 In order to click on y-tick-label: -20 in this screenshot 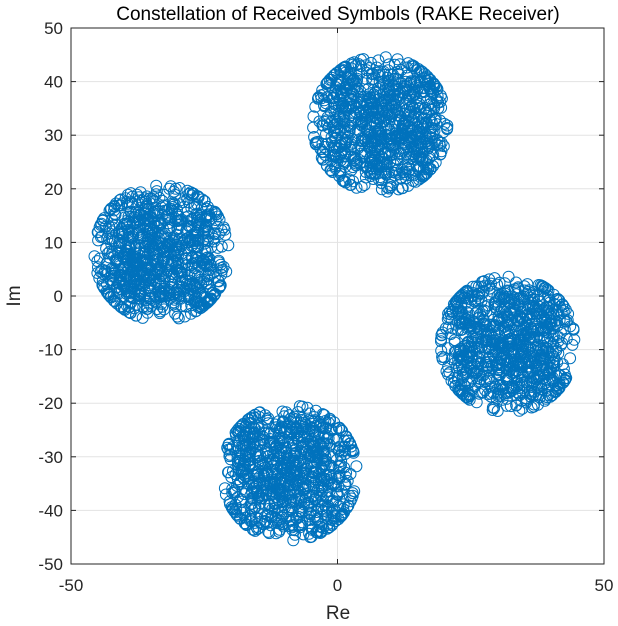, I will do `click(50, 403)`.